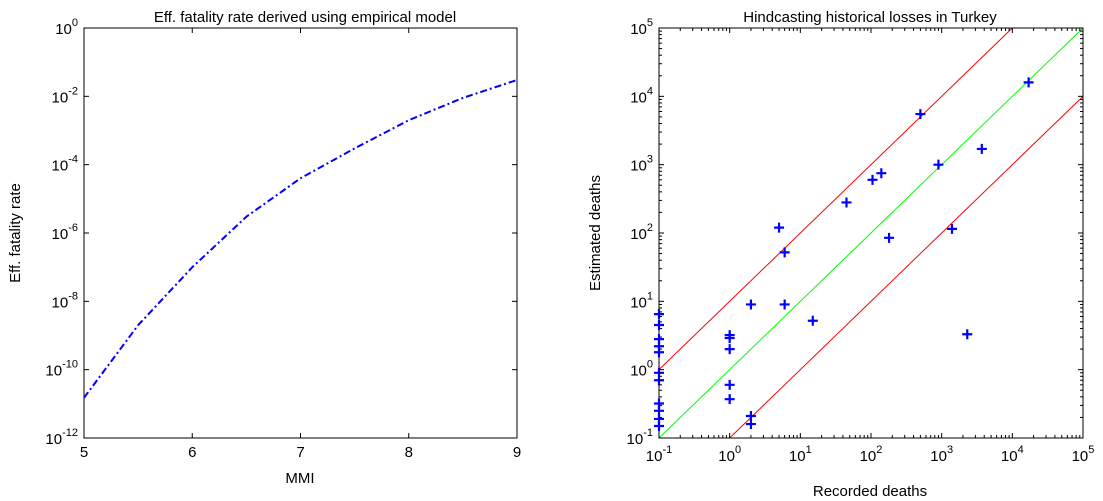 Image resolution: width=1103 pixels, height=501 pixels. I want to click on chart1-xlabel: MMI, so click(299, 478).